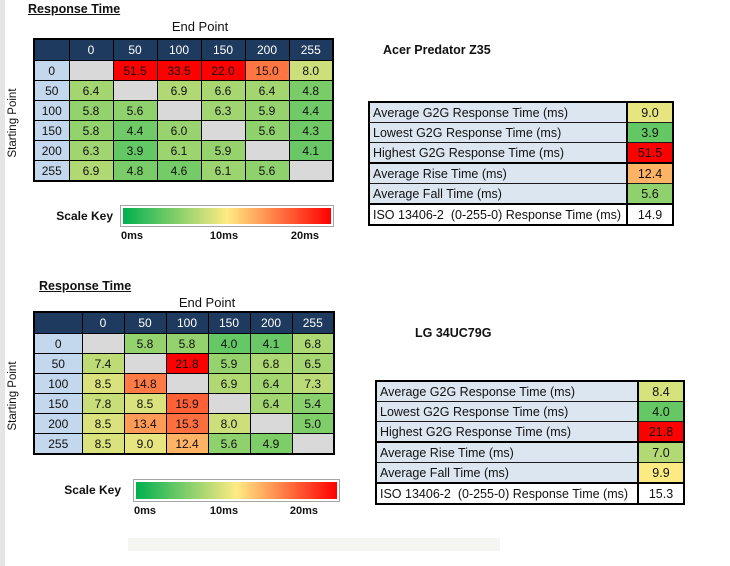  I want to click on matrix-row: 200 8.5 13.4 15.3 8.0 5.0, so click(184, 423).